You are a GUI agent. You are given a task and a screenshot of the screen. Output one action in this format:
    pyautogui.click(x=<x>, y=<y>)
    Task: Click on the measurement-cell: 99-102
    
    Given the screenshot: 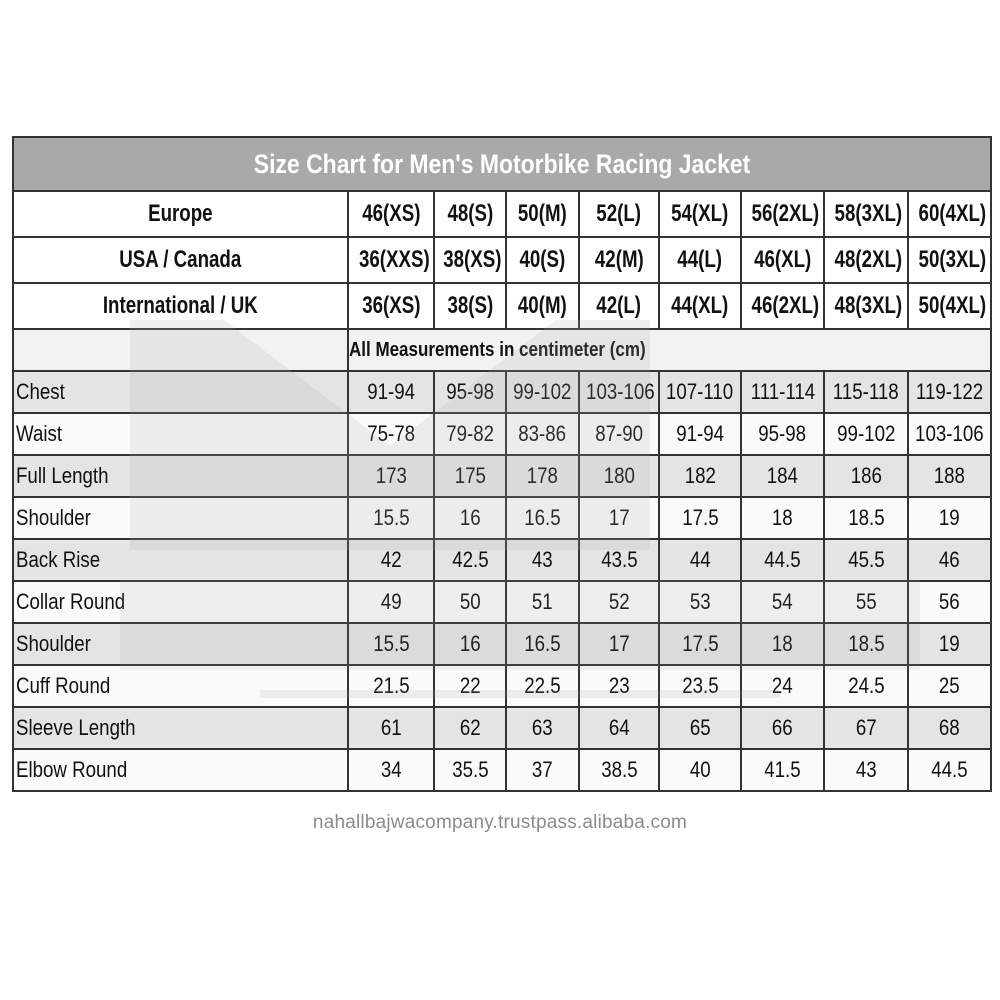 What is the action you would take?
    pyautogui.click(x=542, y=392)
    